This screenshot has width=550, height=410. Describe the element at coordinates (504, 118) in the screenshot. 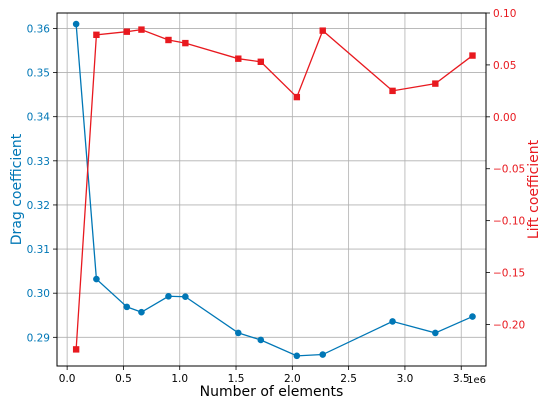

I see `right-y-tick-label: 0.00` at that location.